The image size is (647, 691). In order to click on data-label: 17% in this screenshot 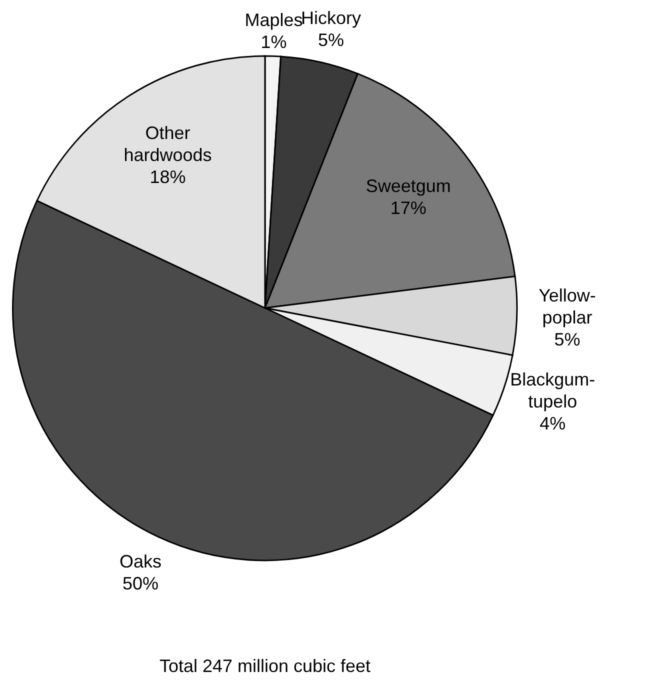, I will do `click(408, 208)`.